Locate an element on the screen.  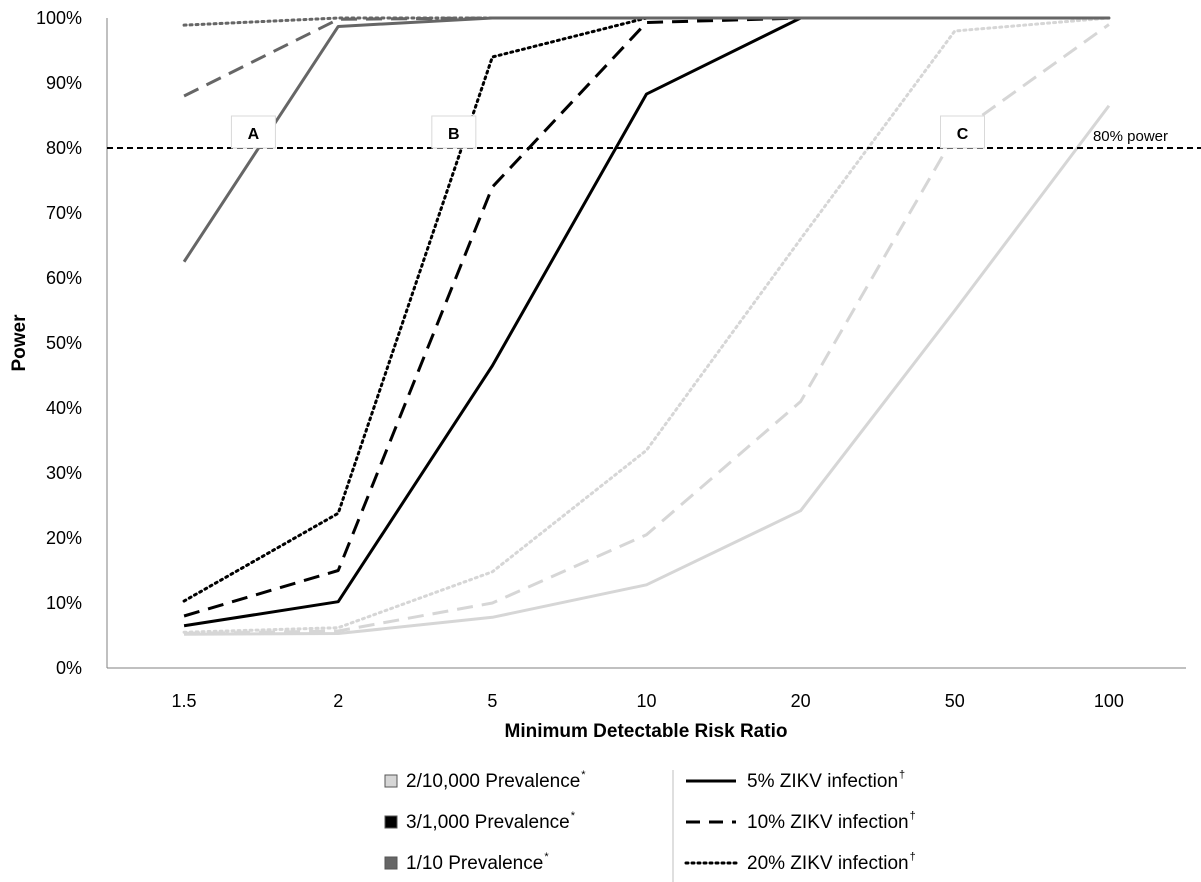
x-tick-label: 2 is located at coordinates (338, 701).